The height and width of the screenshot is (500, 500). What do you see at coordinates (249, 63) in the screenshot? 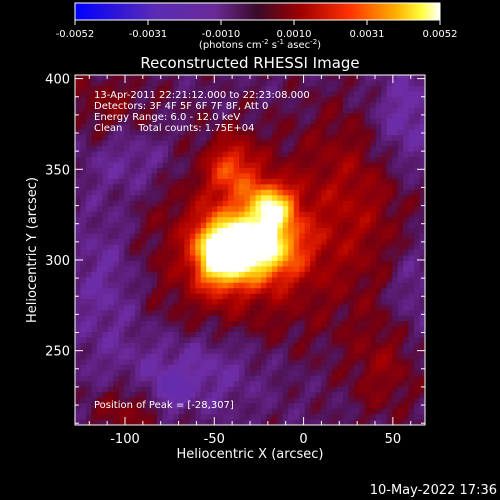
I see `chart-title: Reconstructed RHESSI Image` at bounding box center [249, 63].